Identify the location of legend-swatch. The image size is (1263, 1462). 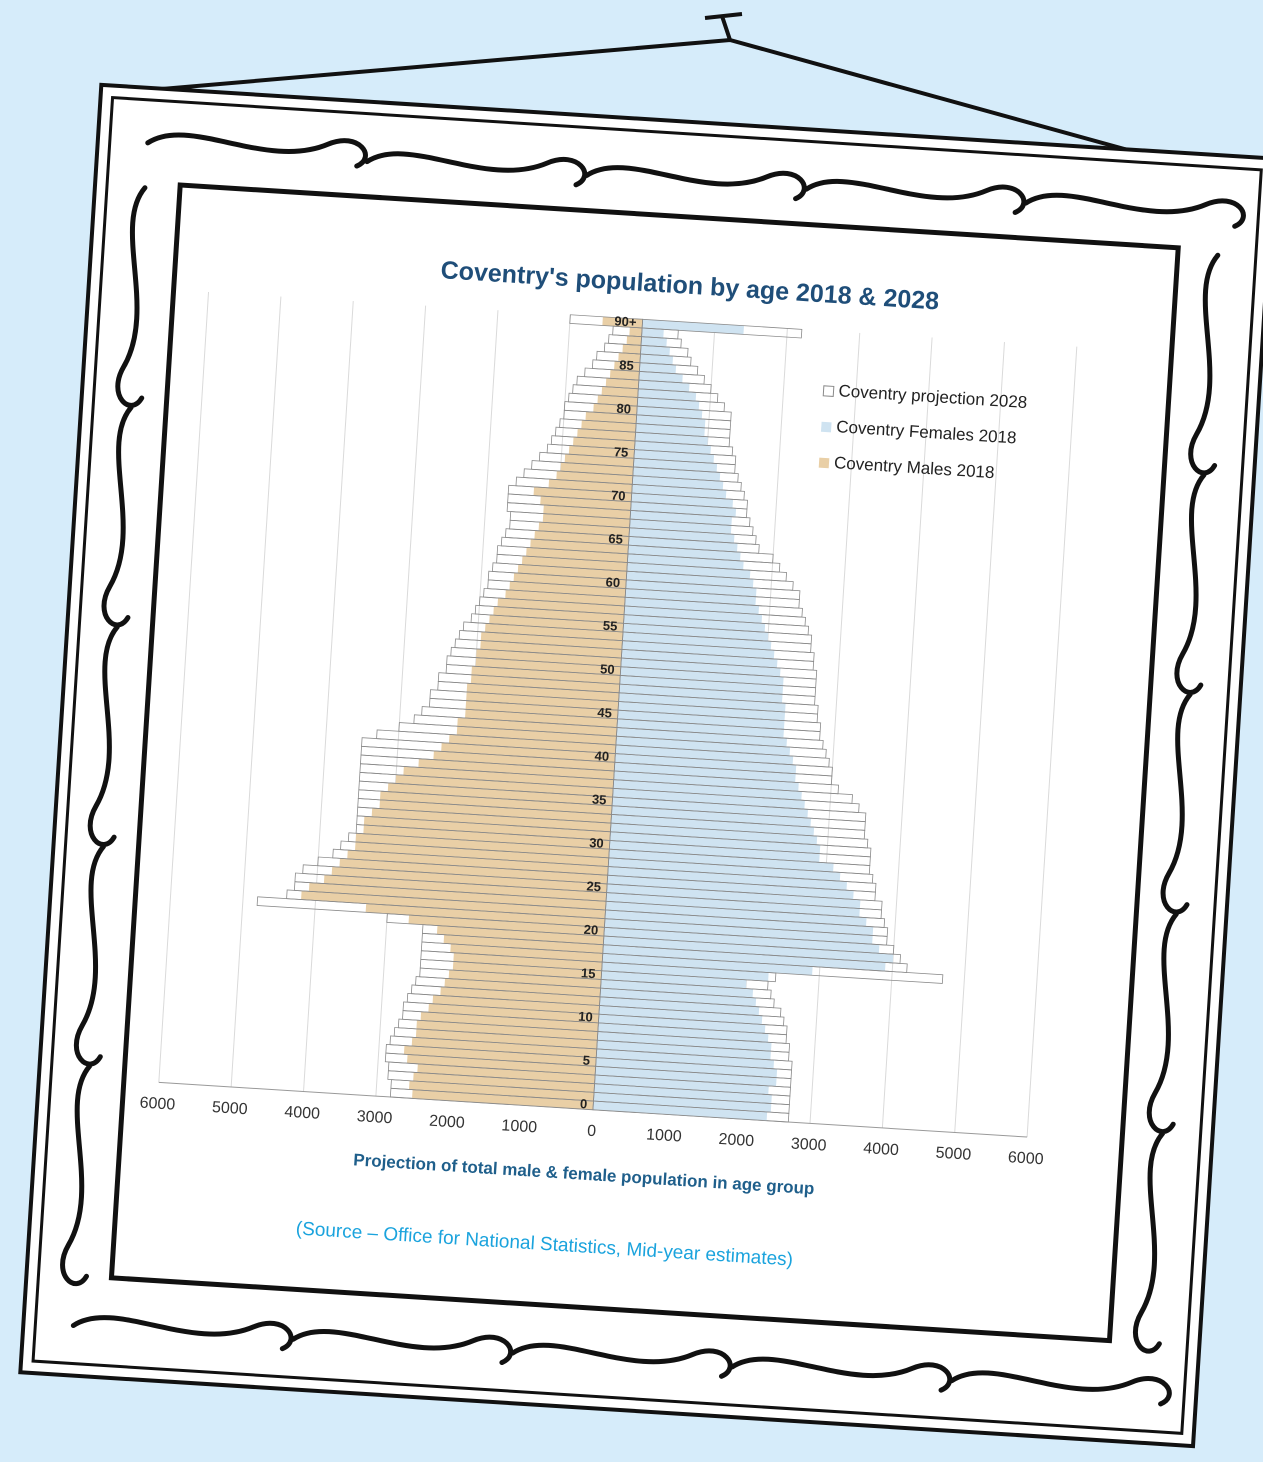
(828, 391).